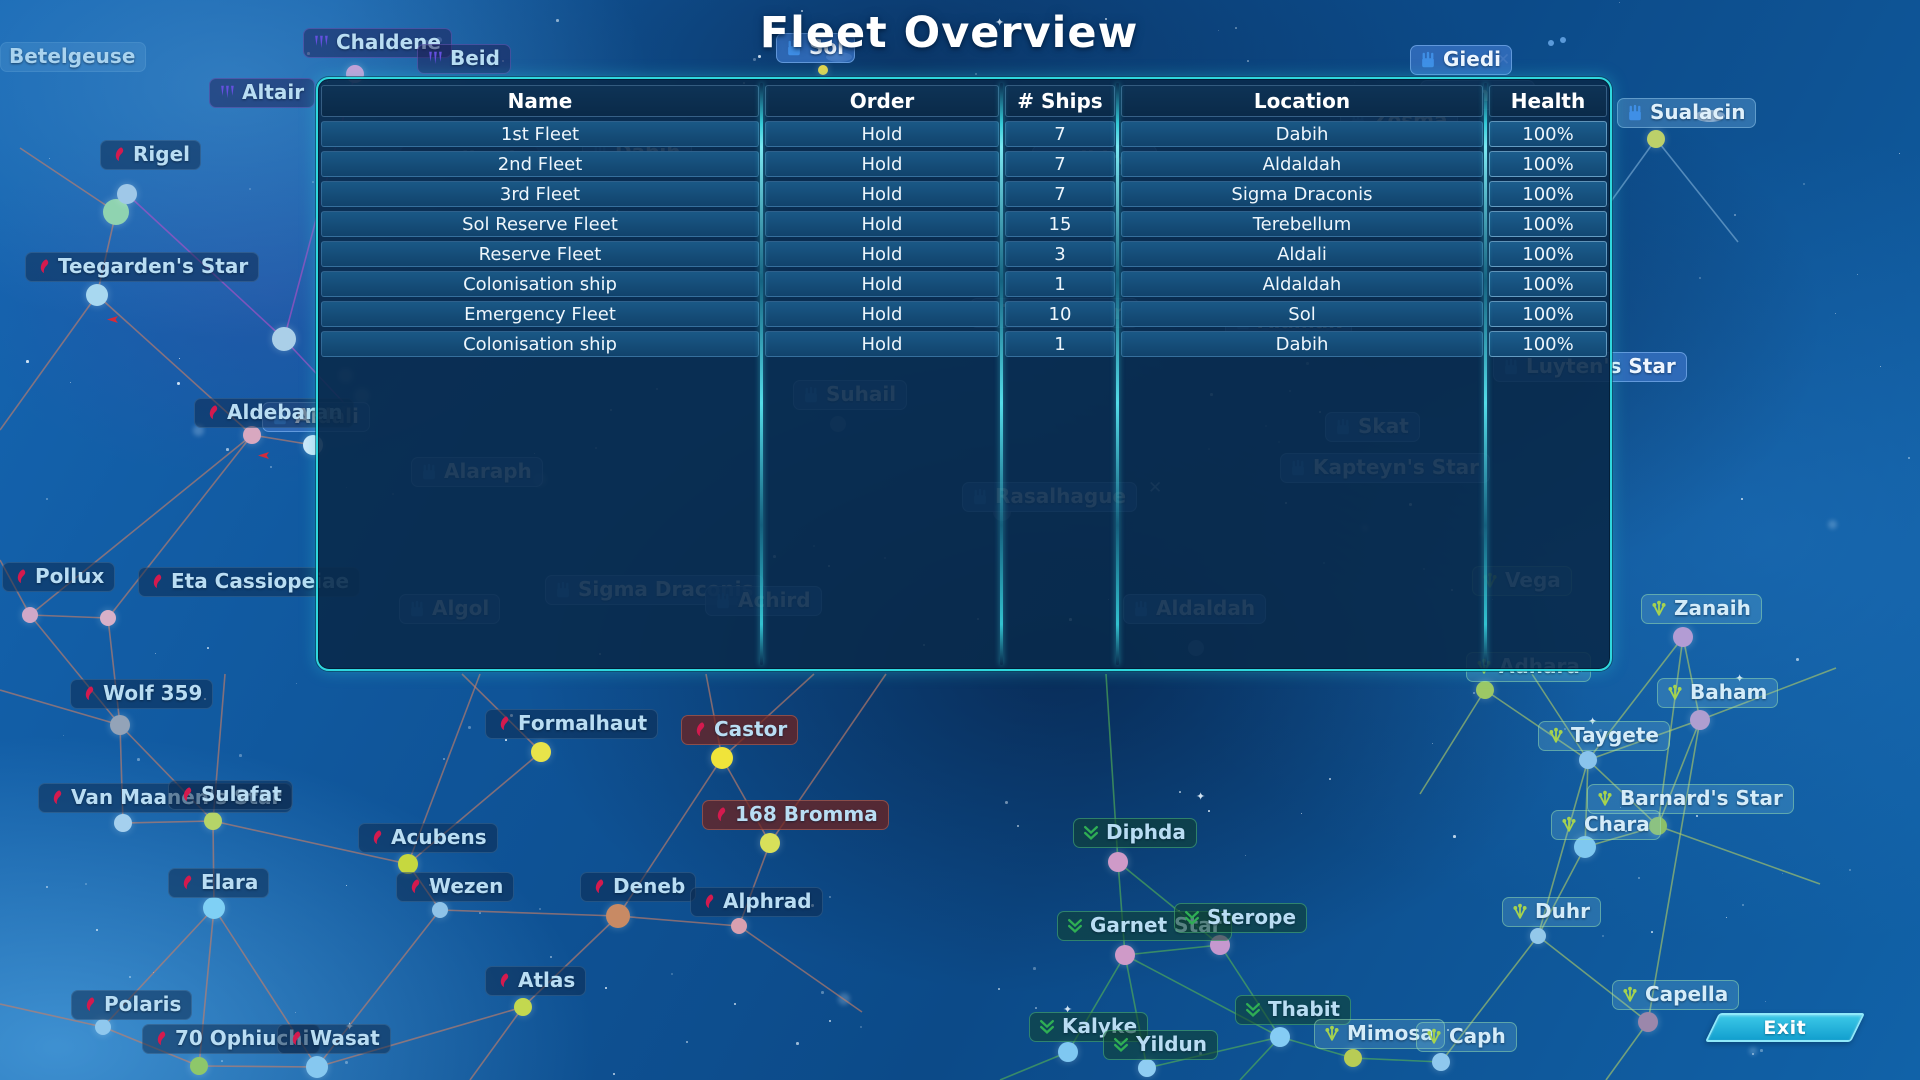  I want to click on star-label-atlas: Atlas, so click(536, 981).